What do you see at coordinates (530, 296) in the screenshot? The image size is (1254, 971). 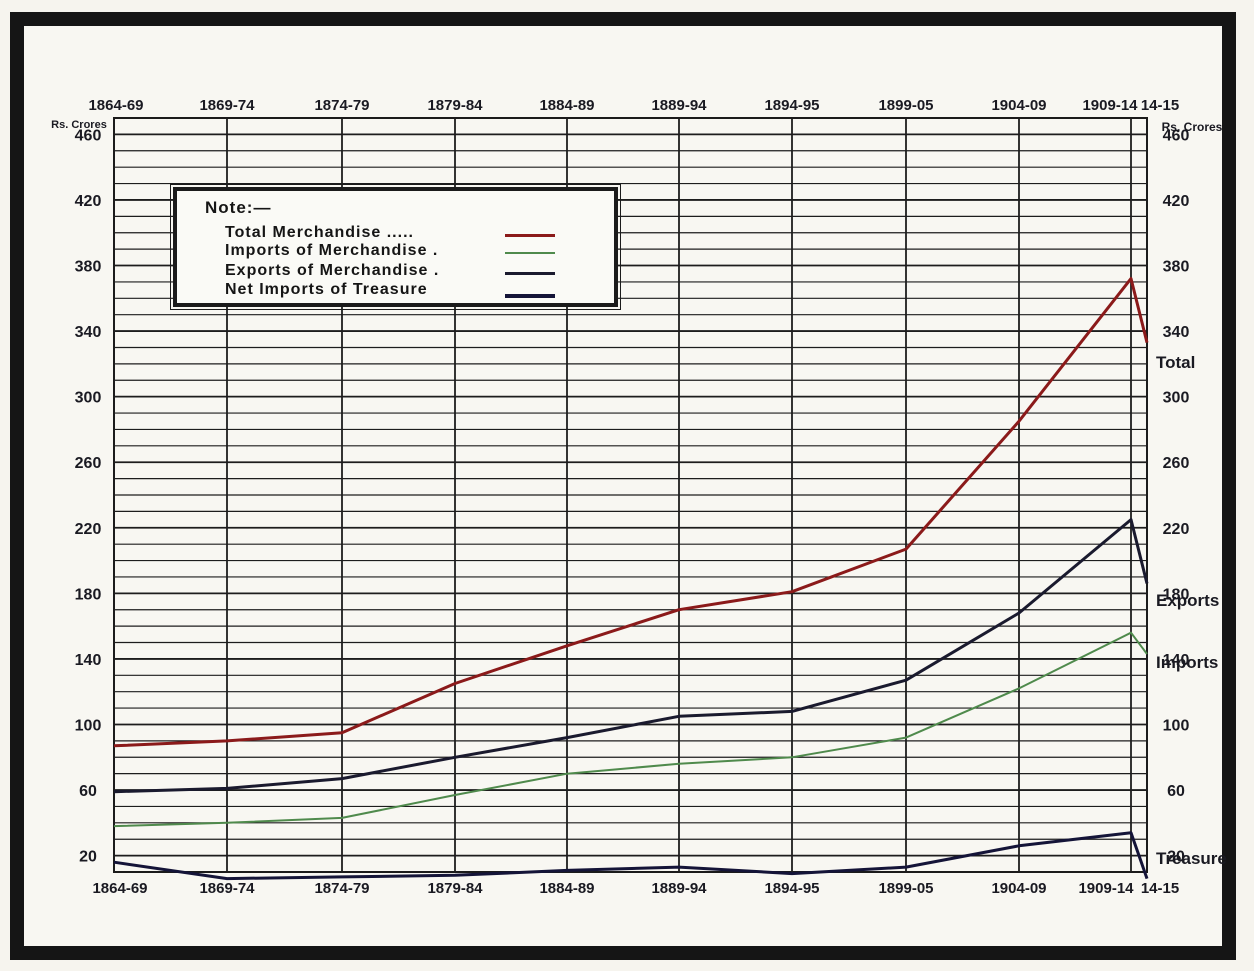 I see `legend-swatch-treasure` at bounding box center [530, 296].